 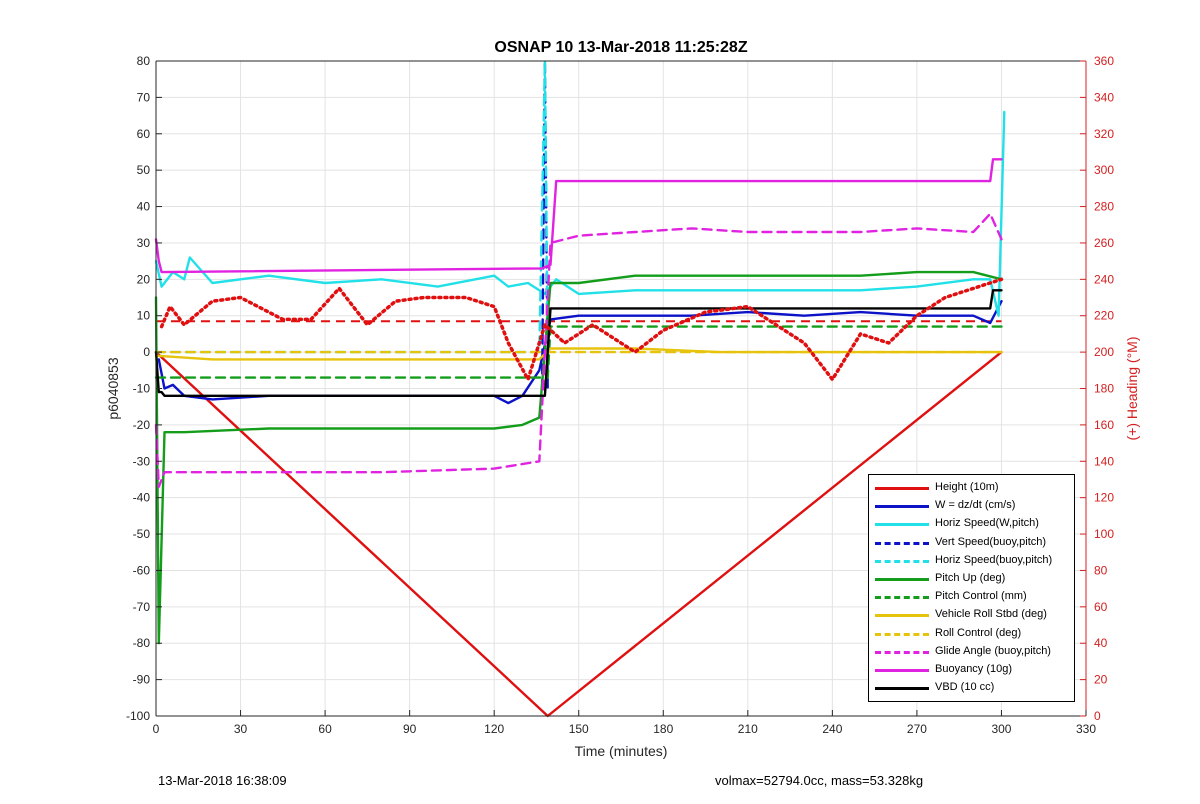 I want to click on y-tick-label: -50, so click(x=142, y=534).